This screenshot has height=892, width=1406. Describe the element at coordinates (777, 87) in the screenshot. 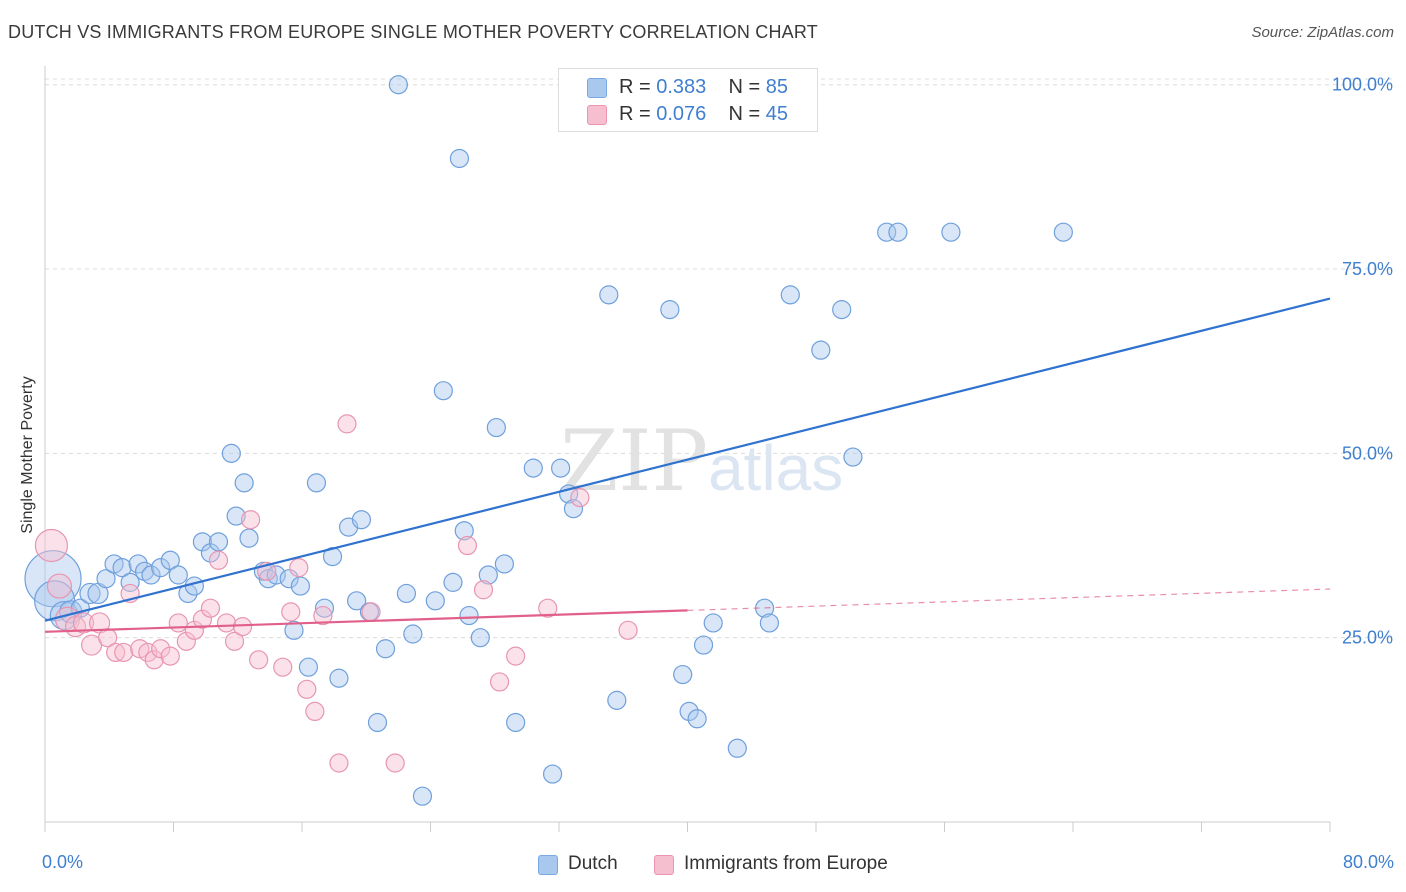

I see `dutch-n-value: 85` at that location.